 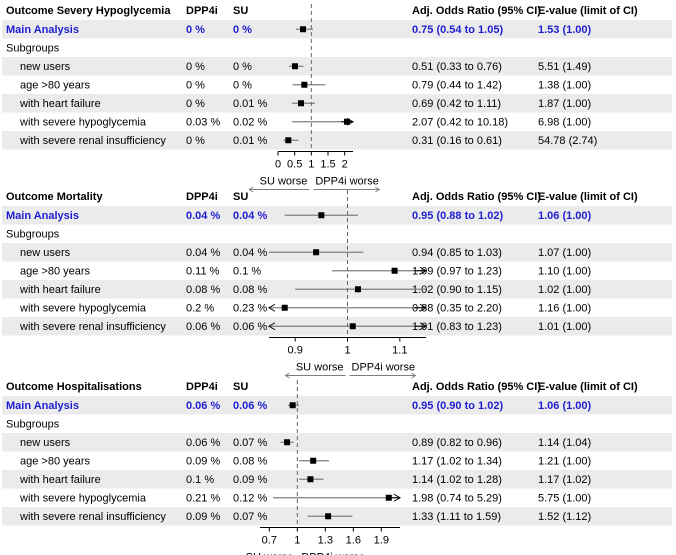 I want to click on panel-title: Outcome Hospitalisations, so click(x=74, y=387).